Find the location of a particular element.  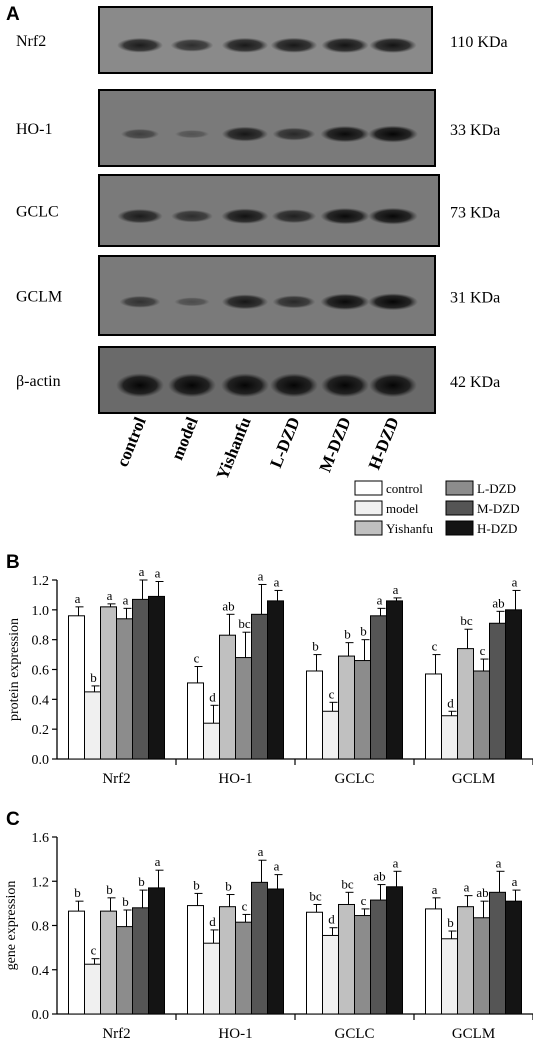

blot-lane-label: M-DZD is located at coordinates (335, 444).